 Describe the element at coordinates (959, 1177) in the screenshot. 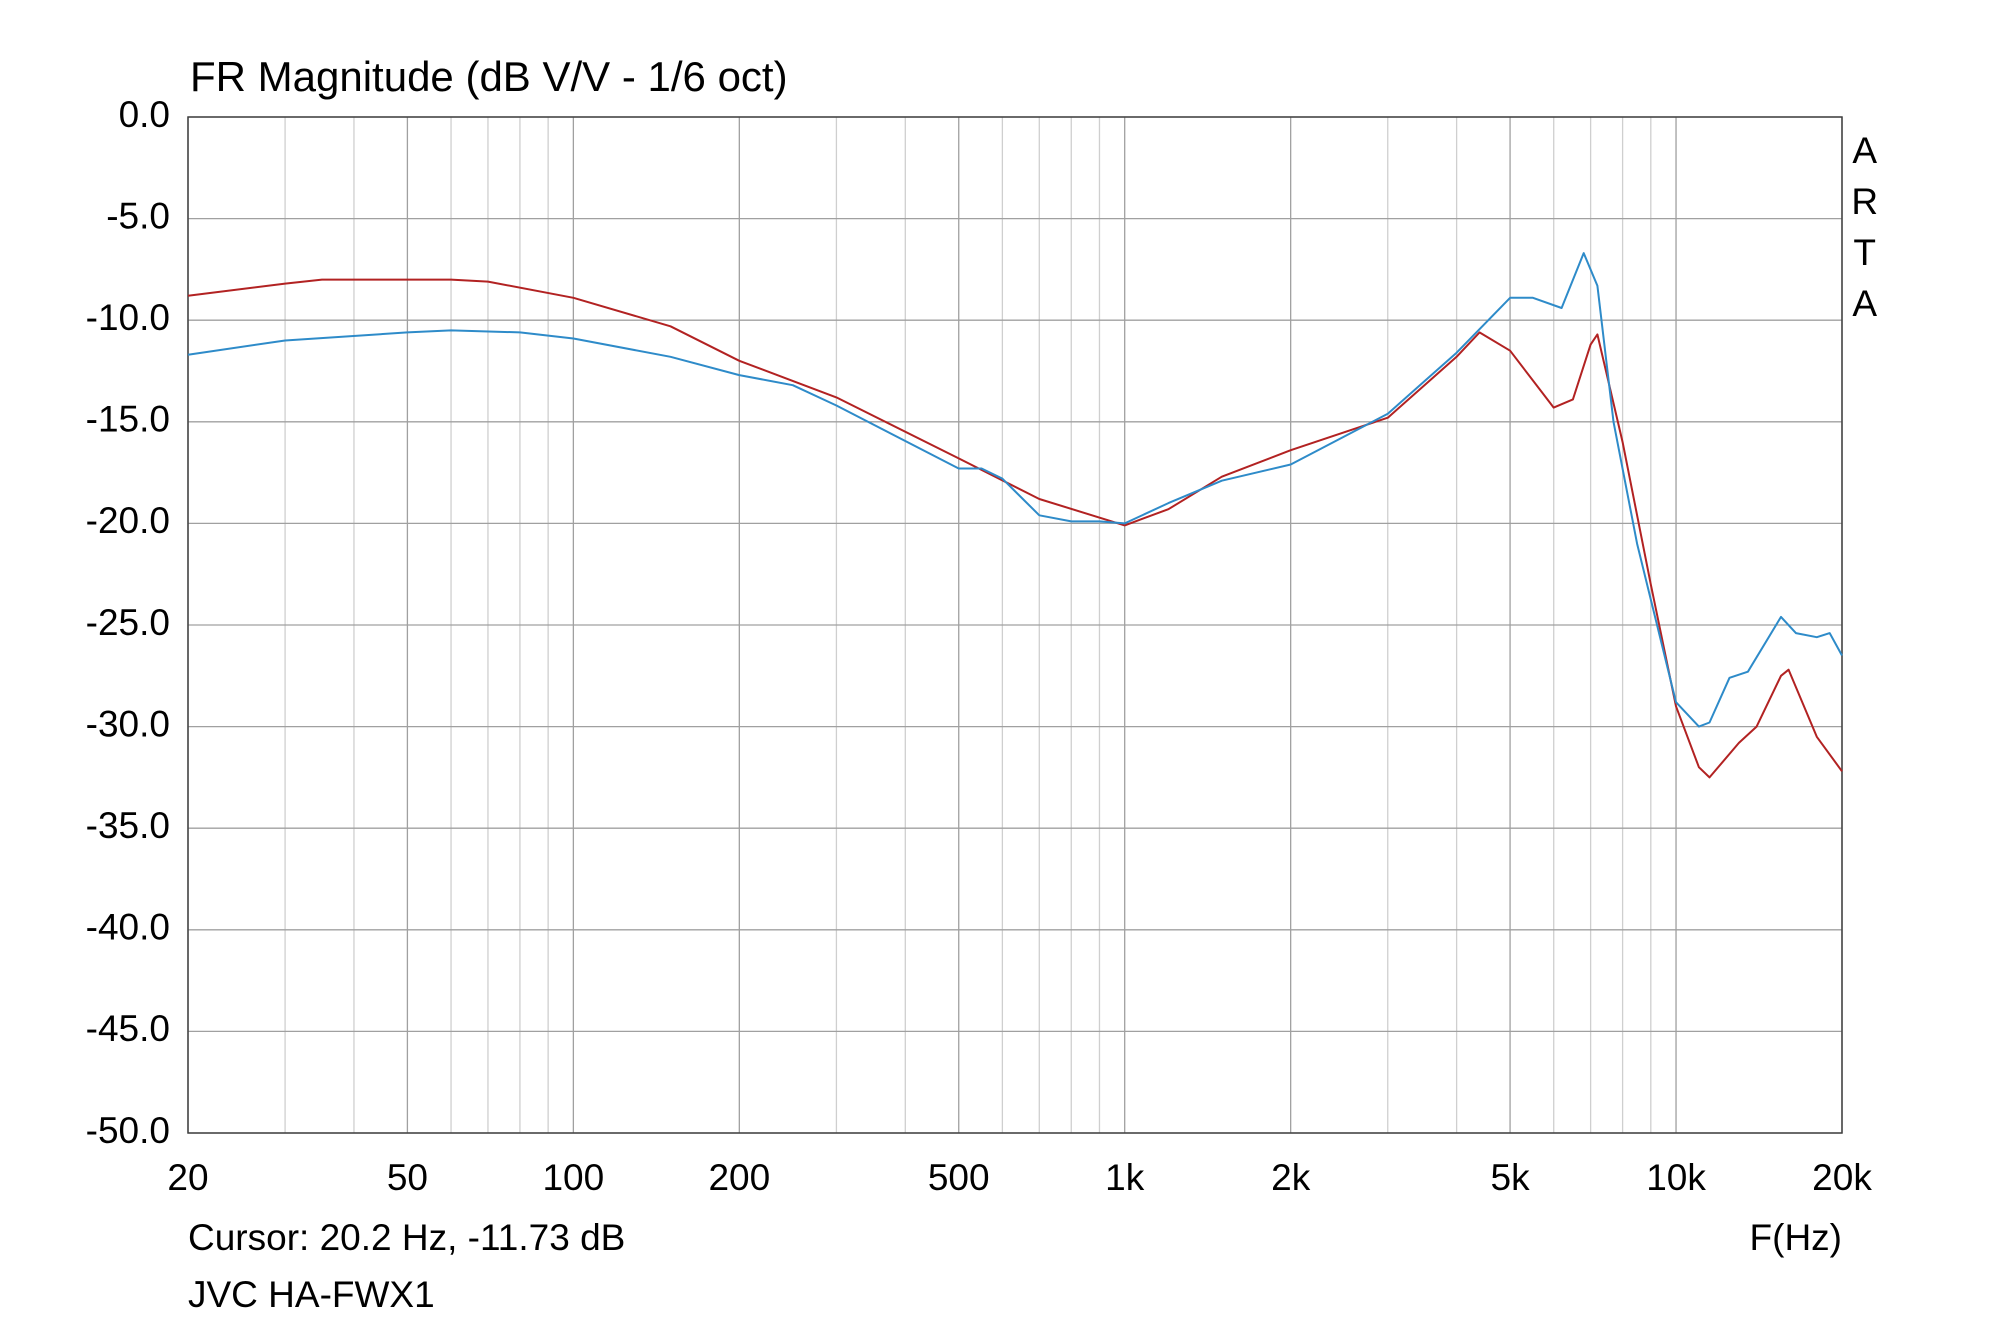

I see `x-tick-label: 500` at that location.